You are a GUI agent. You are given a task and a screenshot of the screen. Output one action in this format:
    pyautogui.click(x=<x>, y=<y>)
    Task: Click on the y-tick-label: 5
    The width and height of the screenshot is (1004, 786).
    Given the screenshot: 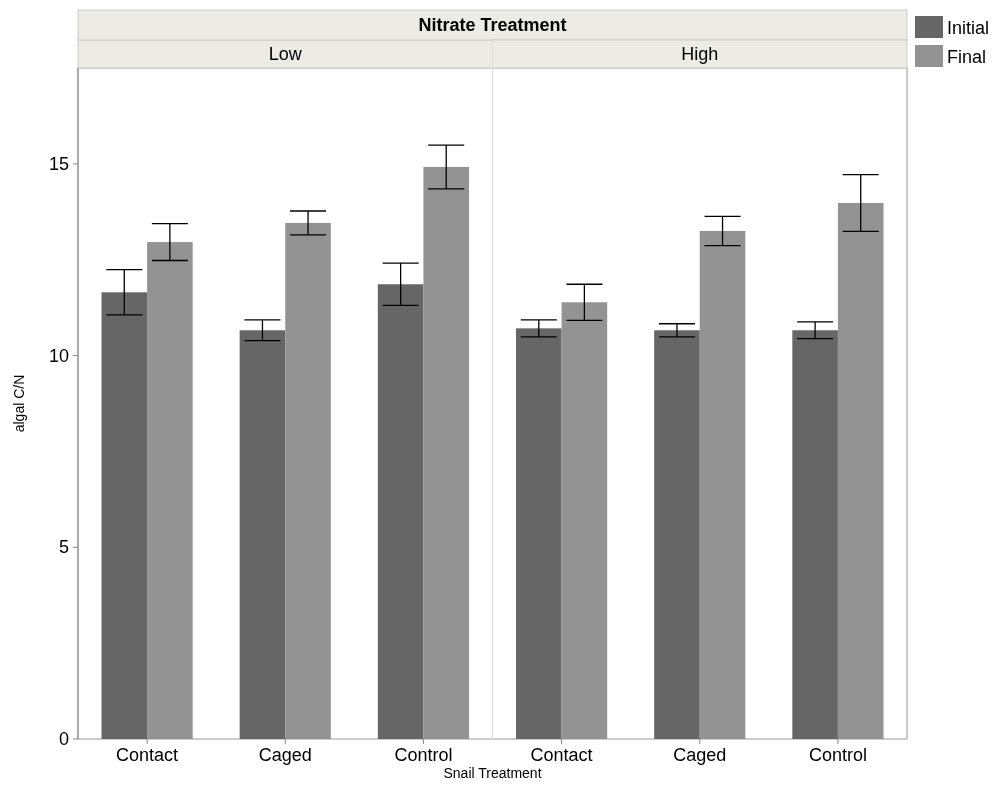 What is the action you would take?
    pyautogui.click(x=63, y=547)
    